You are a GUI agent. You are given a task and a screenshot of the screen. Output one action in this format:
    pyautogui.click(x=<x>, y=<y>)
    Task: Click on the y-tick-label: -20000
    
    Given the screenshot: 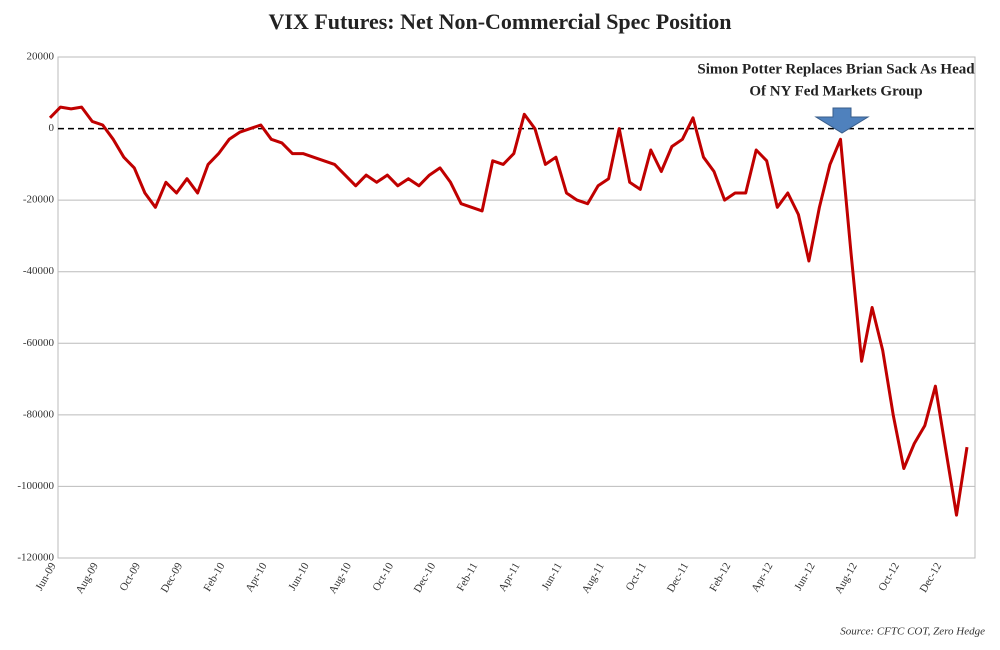 What is the action you would take?
    pyautogui.click(x=39, y=200)
    